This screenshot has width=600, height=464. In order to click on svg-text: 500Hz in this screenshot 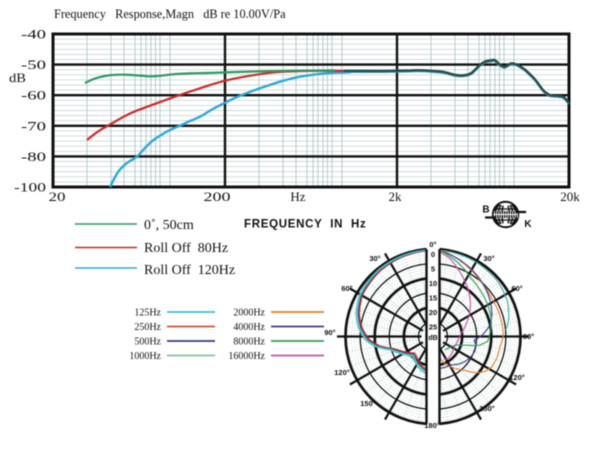, I will do `click(147, 342)`.